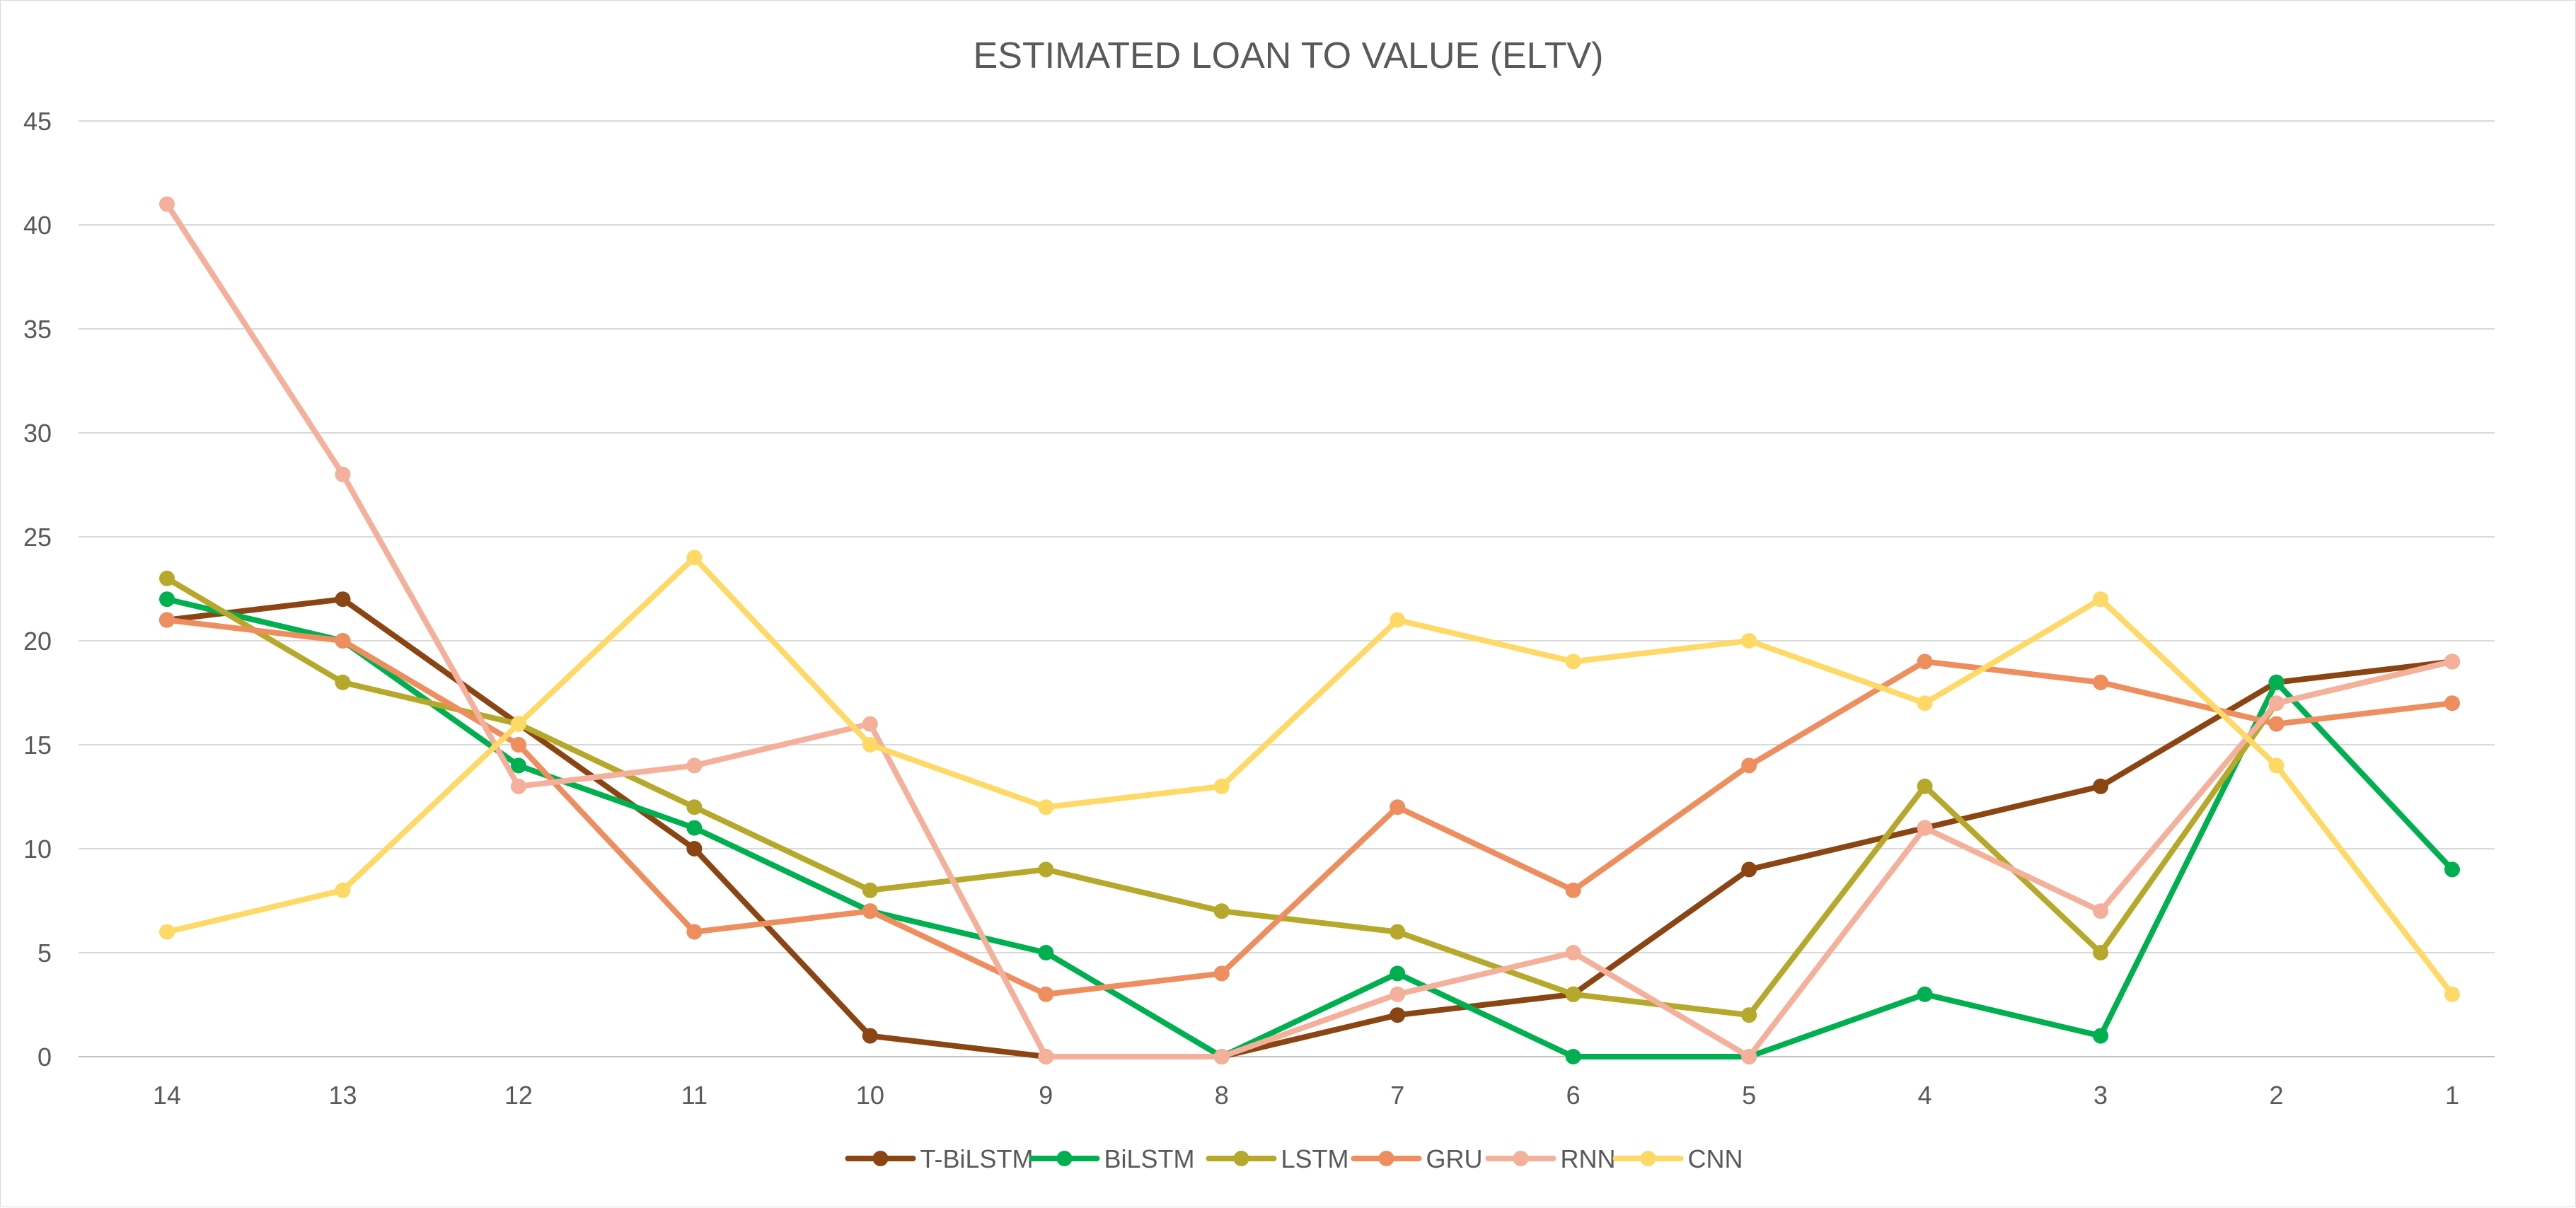 This screenshot has width=2576, height=1208. I want to click on legend-item-lstm: LSTM, so click(1277, 1158).